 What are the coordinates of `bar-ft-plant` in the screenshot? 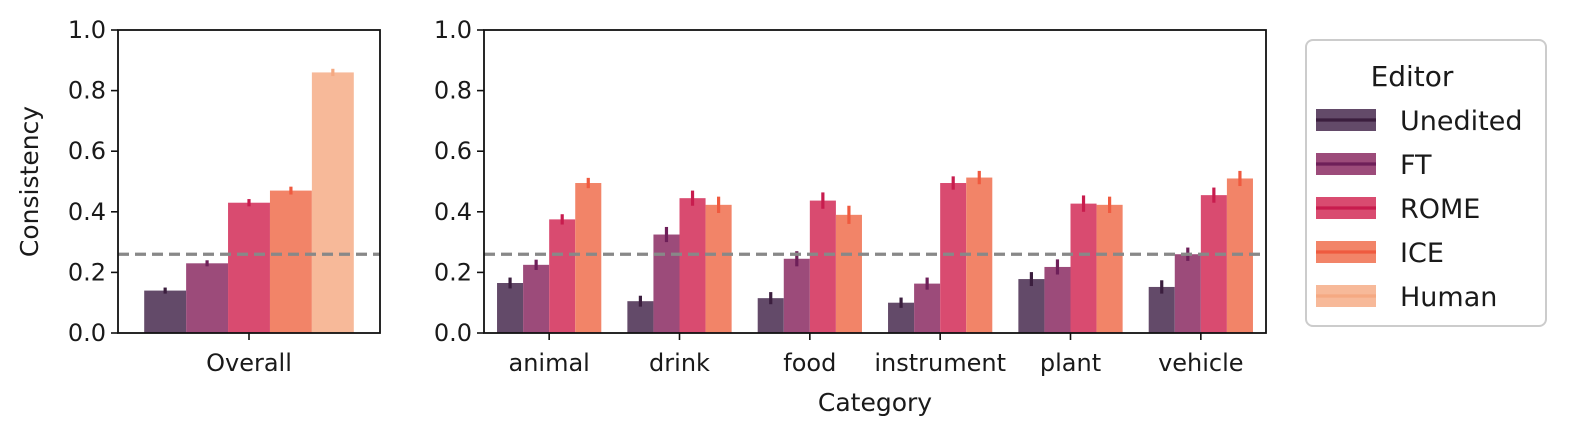 It's located at (1057, 299).